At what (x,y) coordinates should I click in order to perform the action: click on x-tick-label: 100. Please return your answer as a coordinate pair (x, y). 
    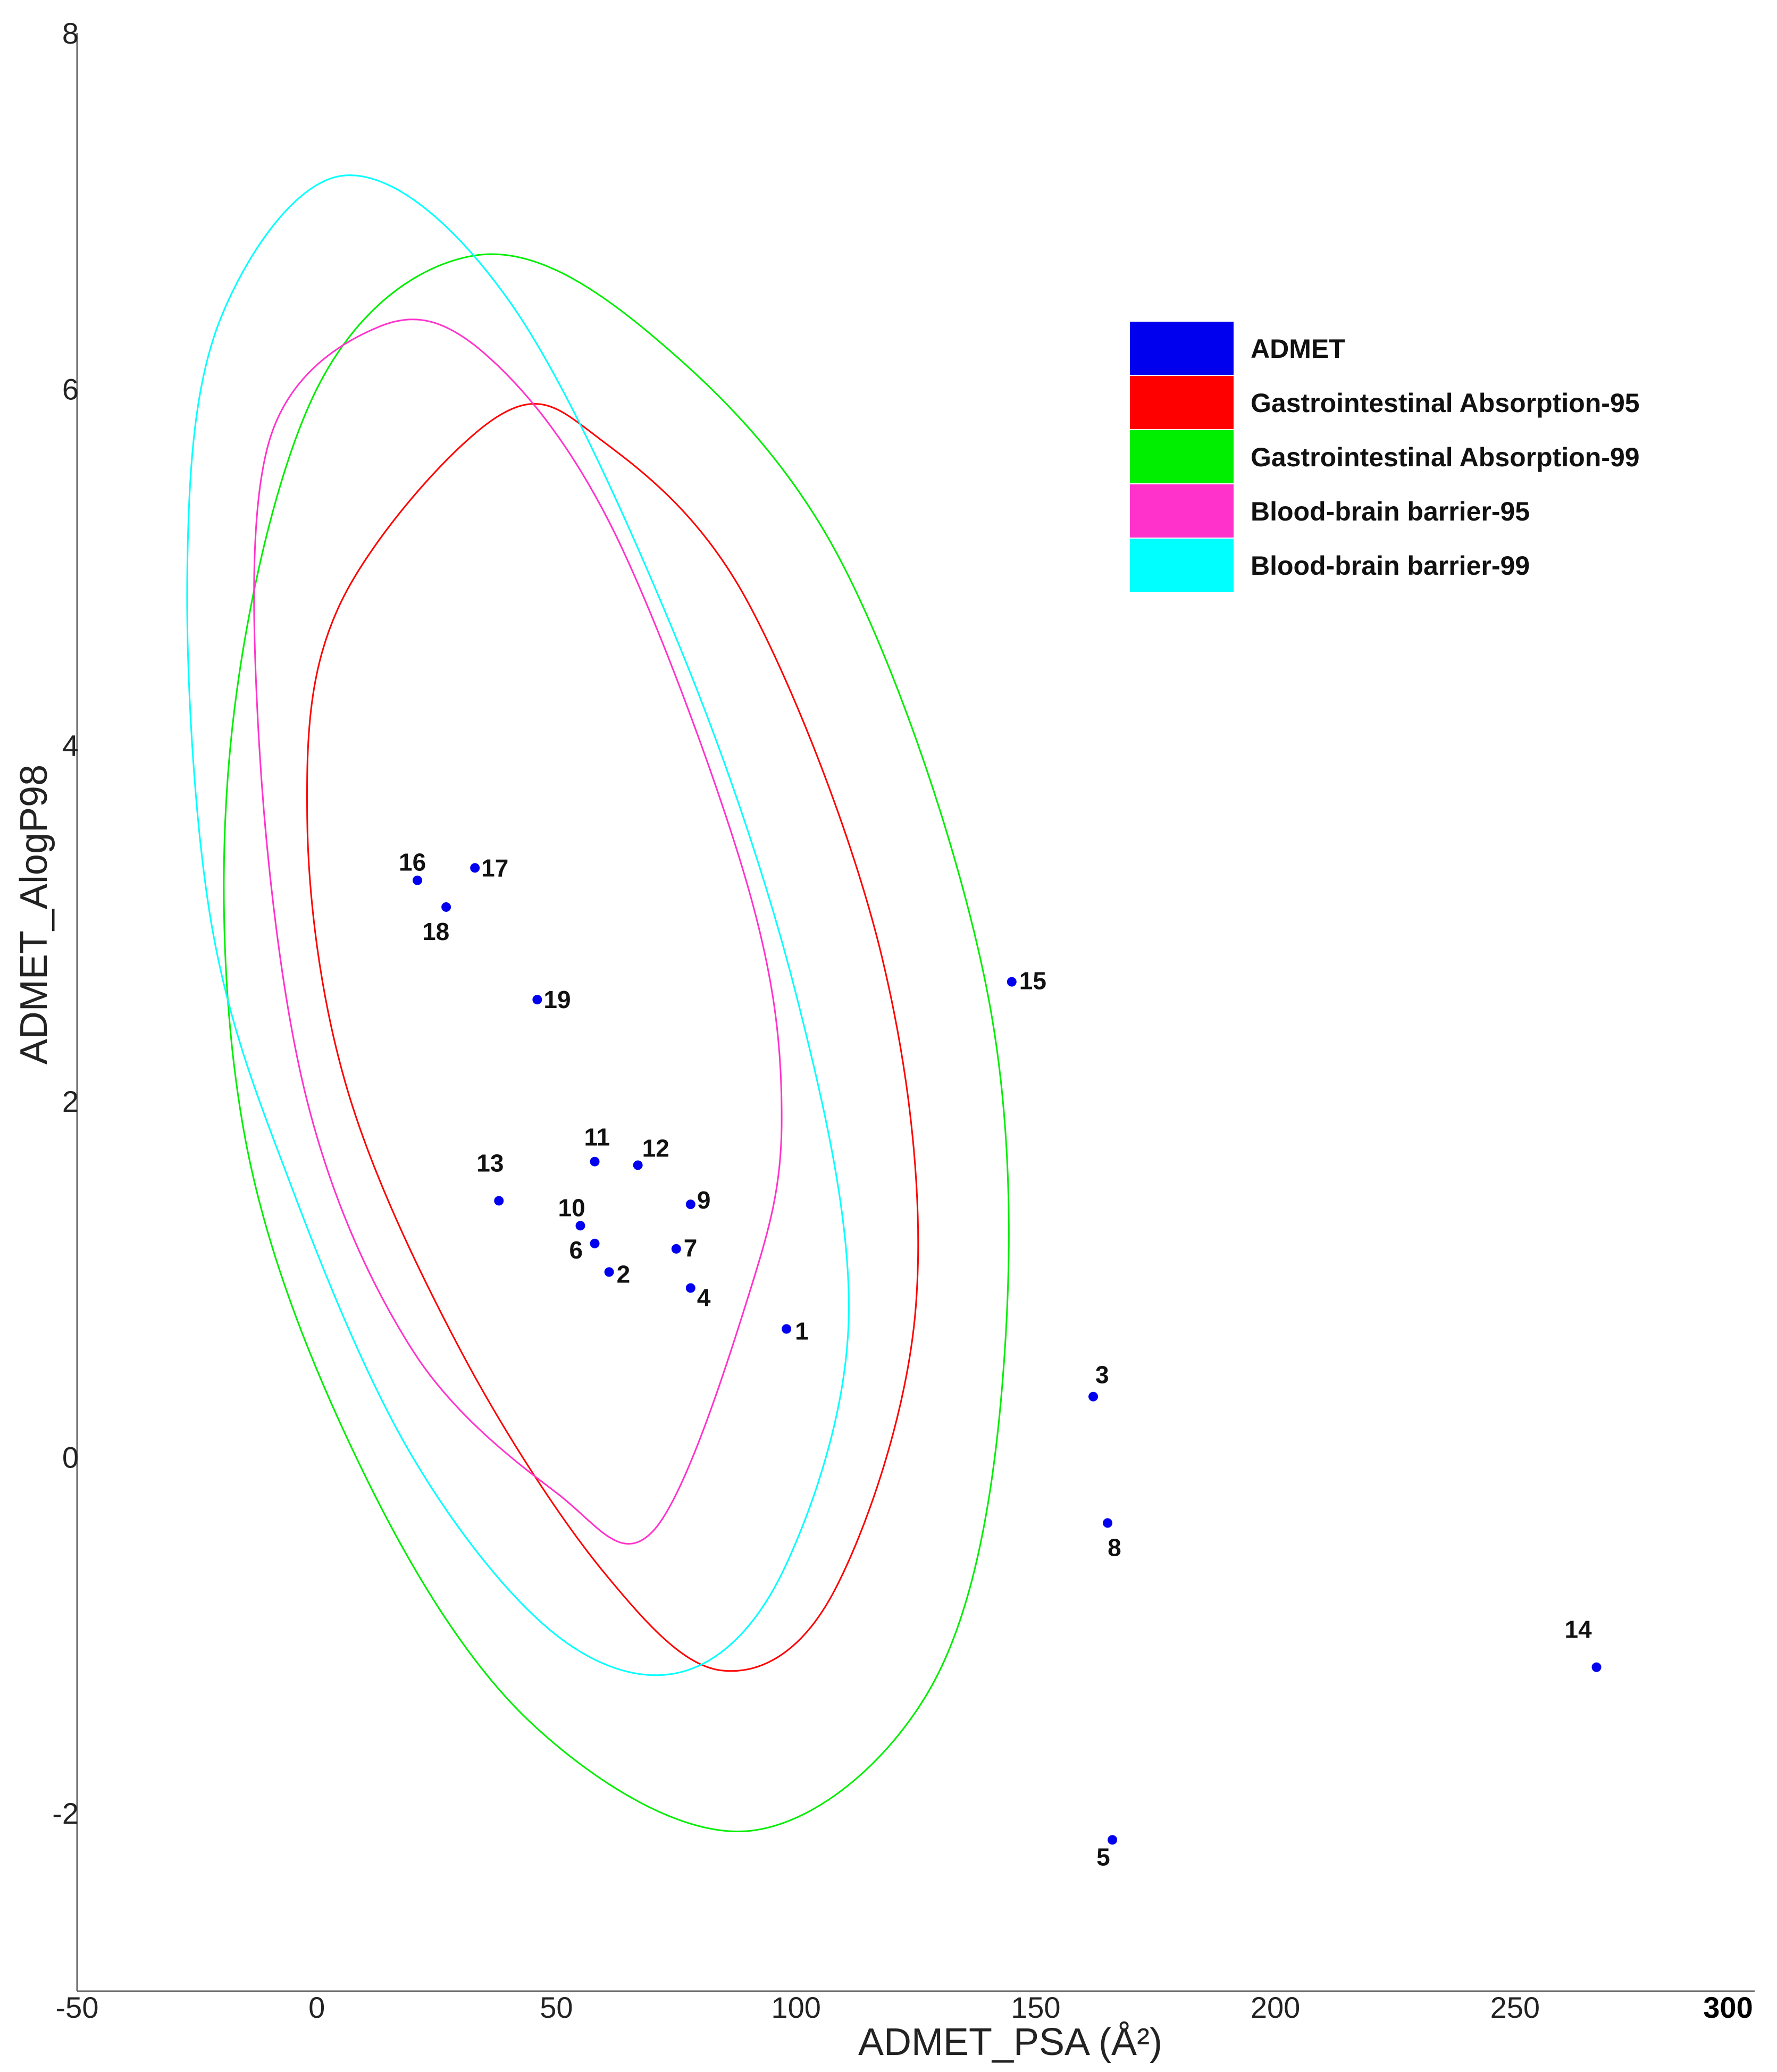
    Looking at the image, I should click on (795, 2007).